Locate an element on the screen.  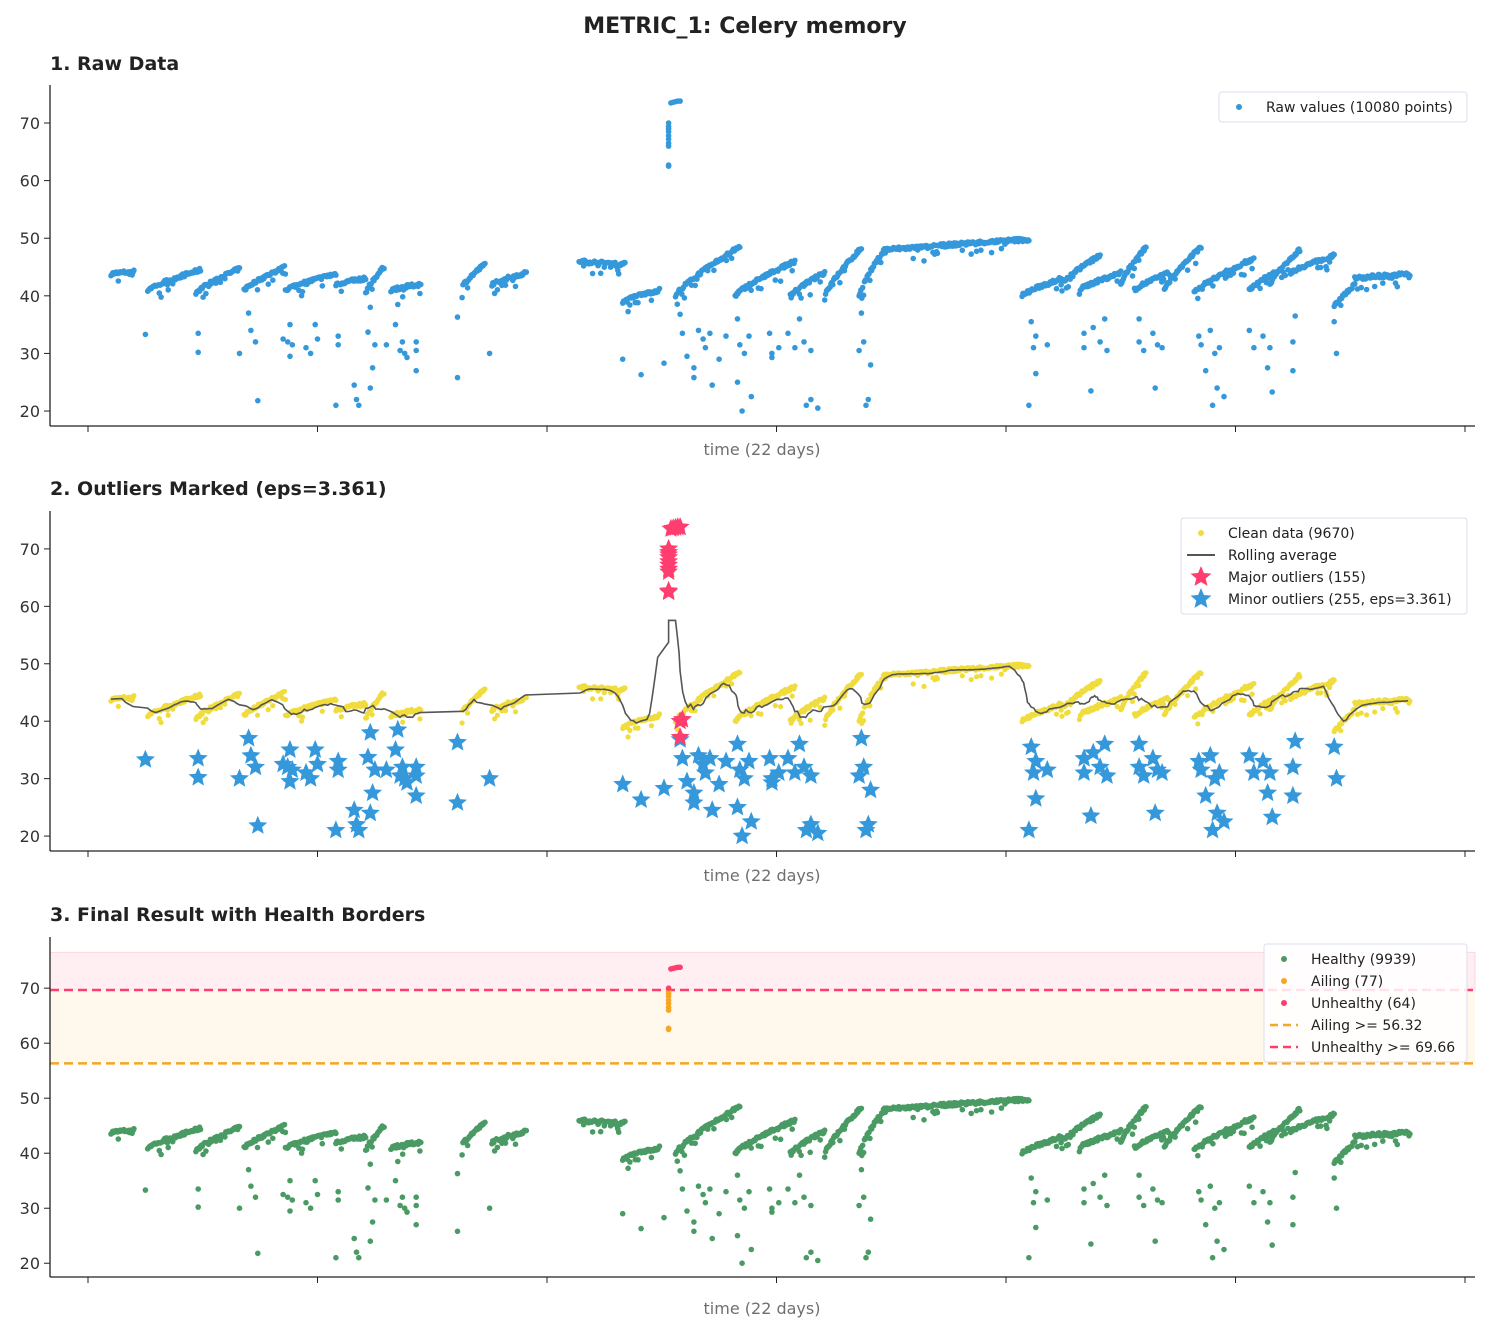
y-tick-label: 20 is located at coordinates (30, 1263).